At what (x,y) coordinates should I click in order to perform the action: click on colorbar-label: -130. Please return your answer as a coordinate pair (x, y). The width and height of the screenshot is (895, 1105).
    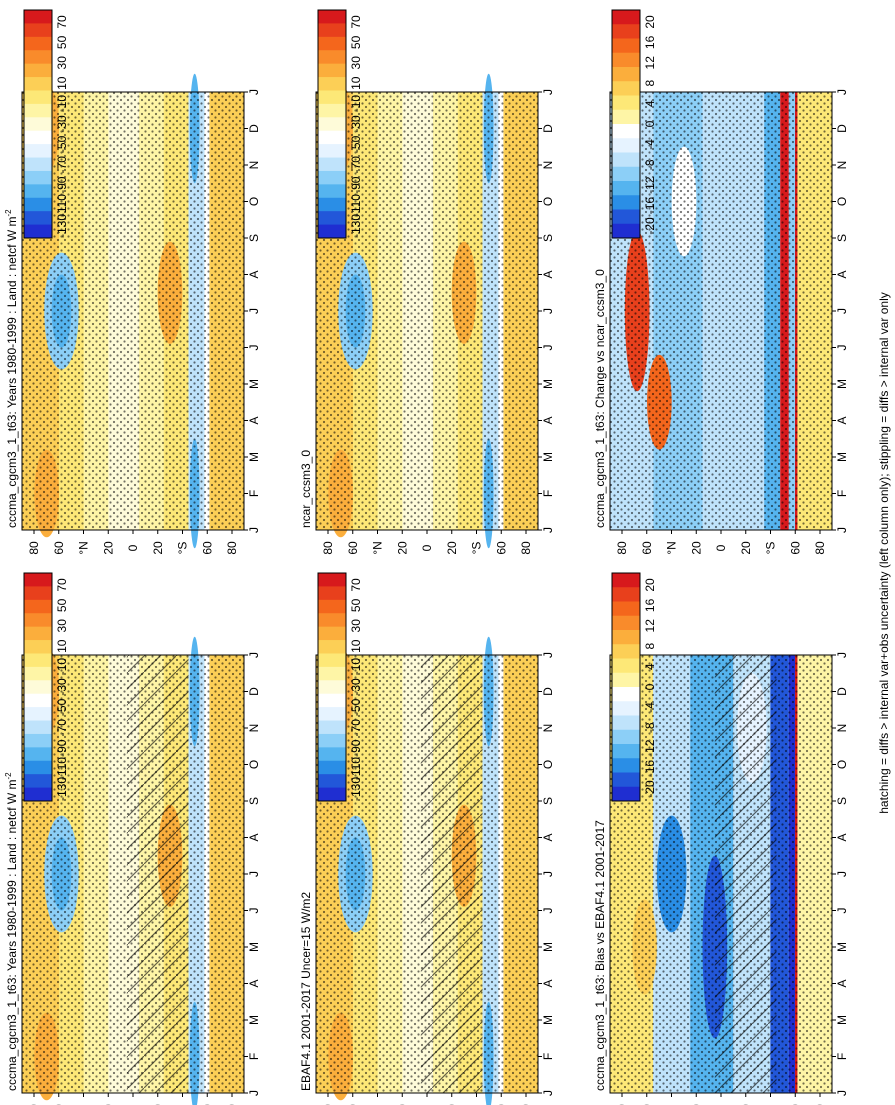
    Looking at the image, I should click on (62, 226).